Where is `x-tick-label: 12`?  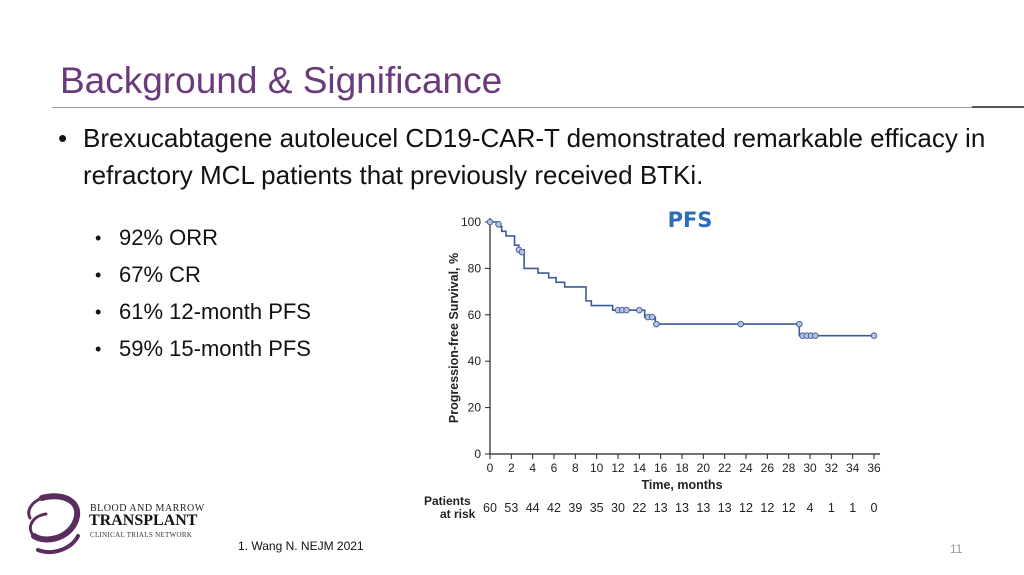 x-tick-label: 12 is located at coordinates (618, 468).